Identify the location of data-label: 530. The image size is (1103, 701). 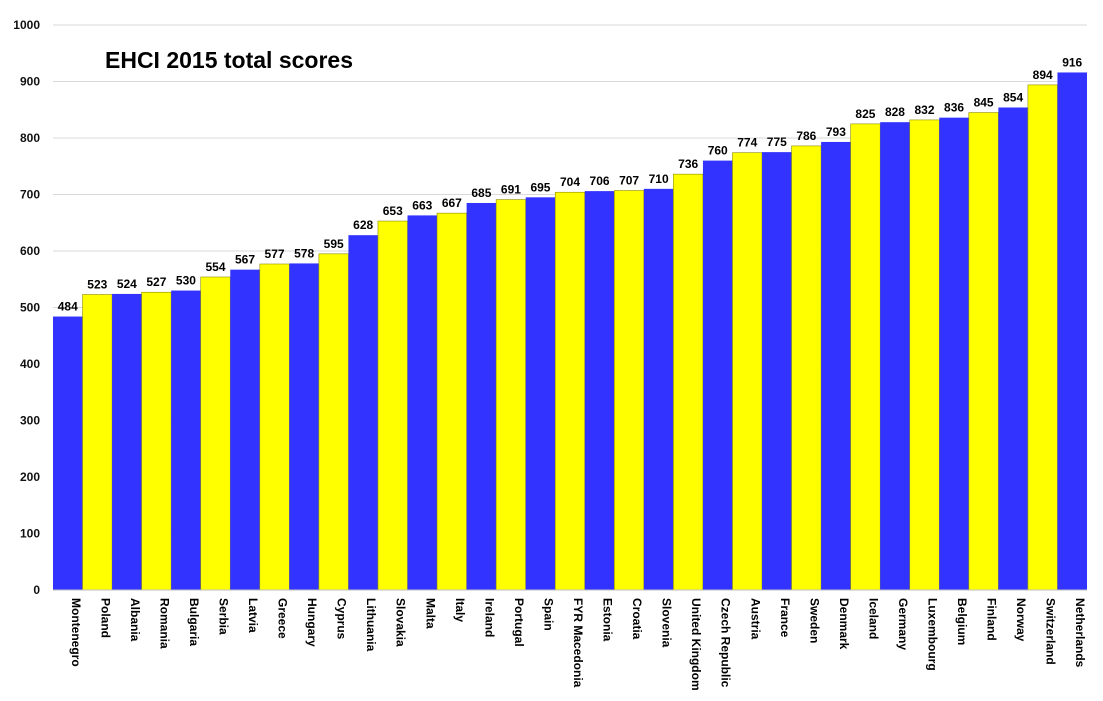
(186, 281).